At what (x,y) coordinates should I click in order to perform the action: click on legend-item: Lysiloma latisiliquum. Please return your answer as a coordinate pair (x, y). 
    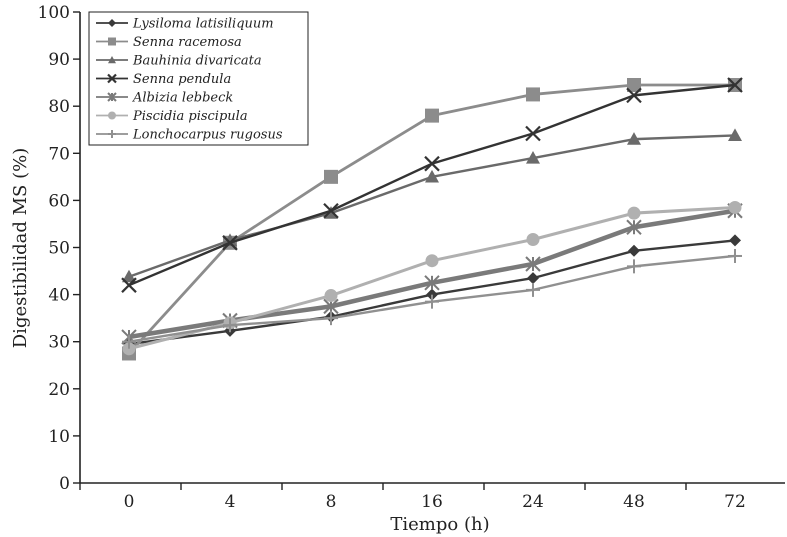
    Looking at the image, I should click on (185, 24).